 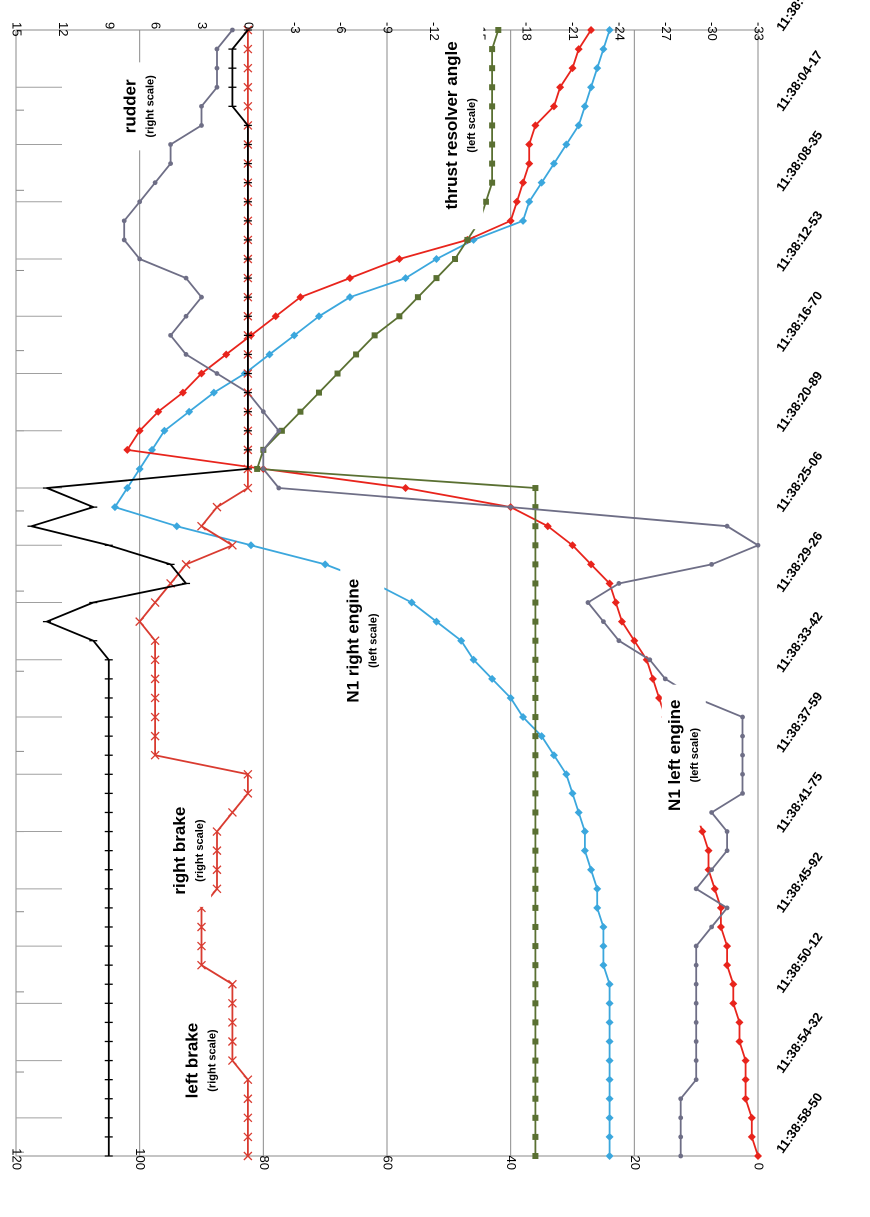 I want to click on time-tick-label: 11:38:33-42, so click(x=799, y=642).